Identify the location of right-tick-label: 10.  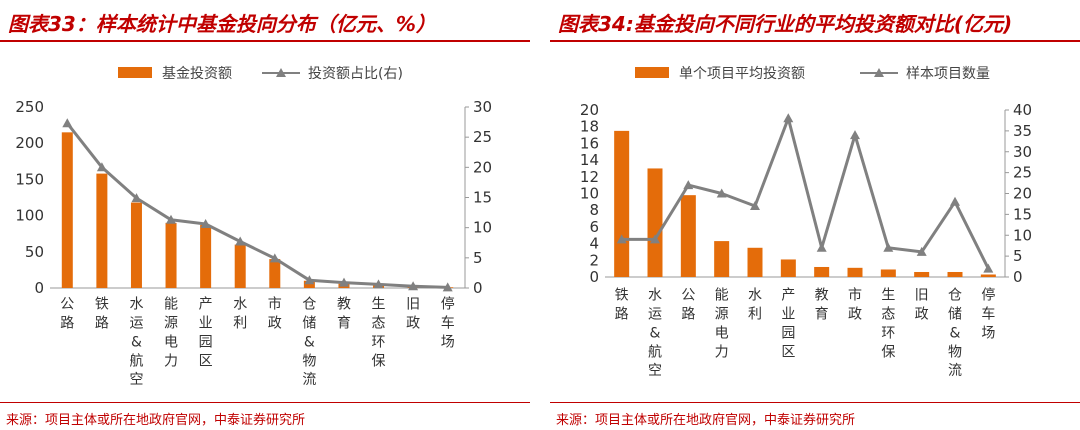
(482, 228).